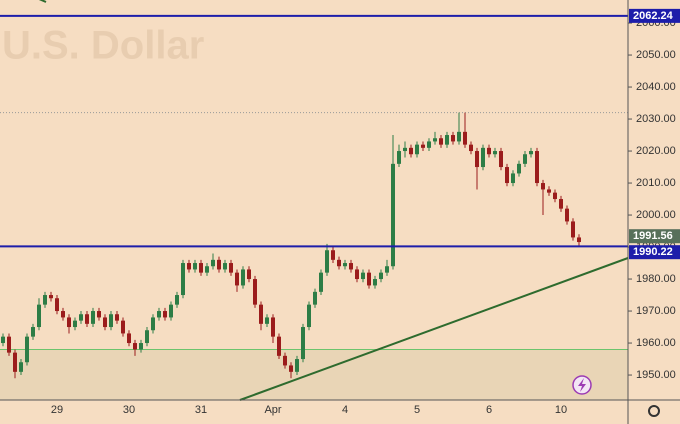  I want to click on x-tick-label: 5, so click(417, 410).